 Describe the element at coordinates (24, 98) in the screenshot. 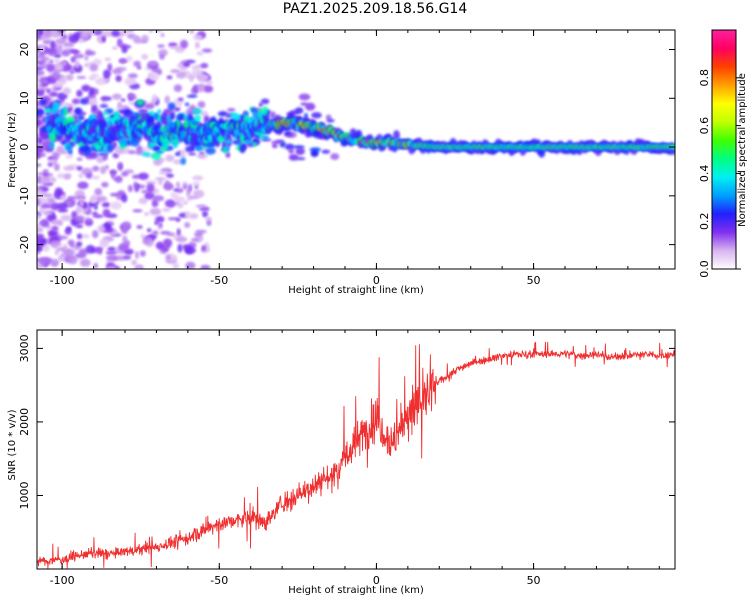

I see `spectrogram-ytick-label: 10` at that location.